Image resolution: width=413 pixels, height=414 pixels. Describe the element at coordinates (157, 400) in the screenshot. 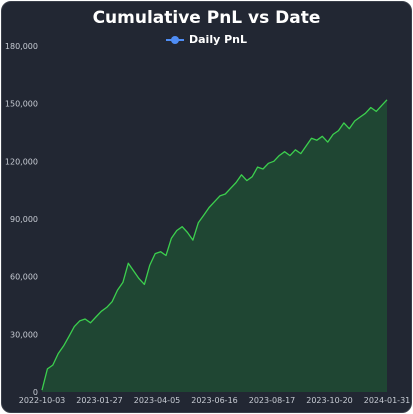

I see `x-tick-label: 2023-04-05` at that location.